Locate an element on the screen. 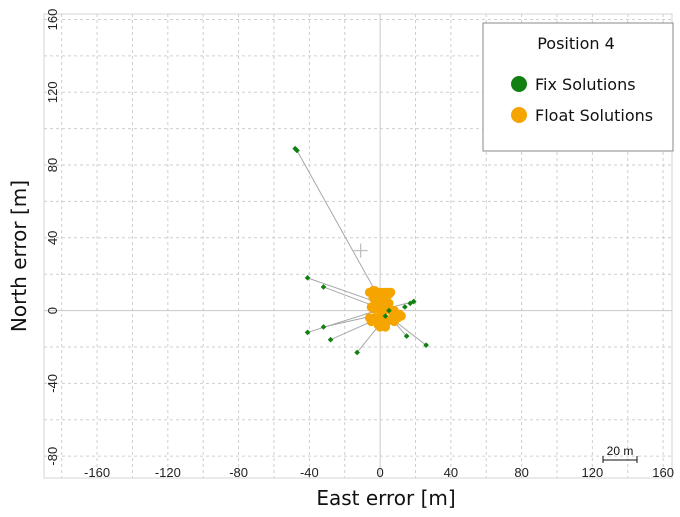 This screenshot has width=680, height=517. scale-bar-label: 20 m is located at coordinates (620, 451).